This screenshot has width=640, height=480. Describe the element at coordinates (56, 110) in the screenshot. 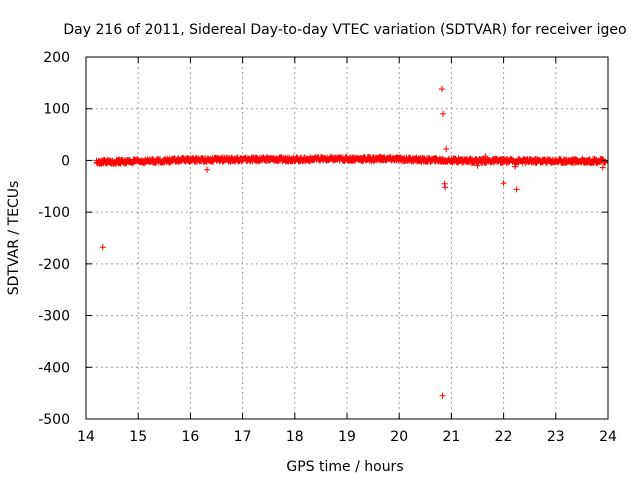

I see `y-tick-label: 100` at that location.